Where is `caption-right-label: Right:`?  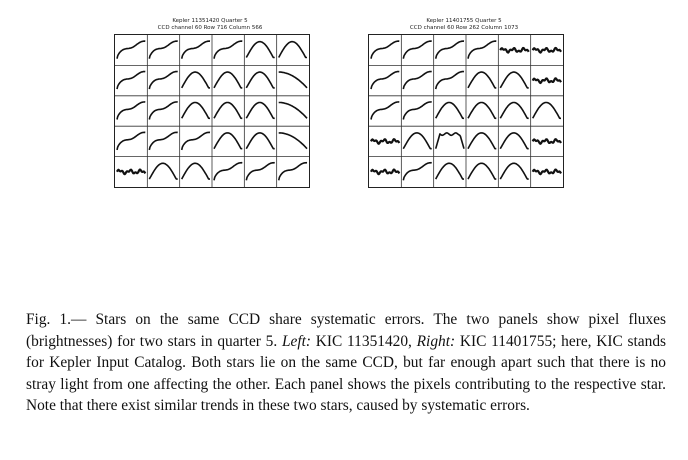 caption-right-label: Right: is located at coordinates (436, 341).